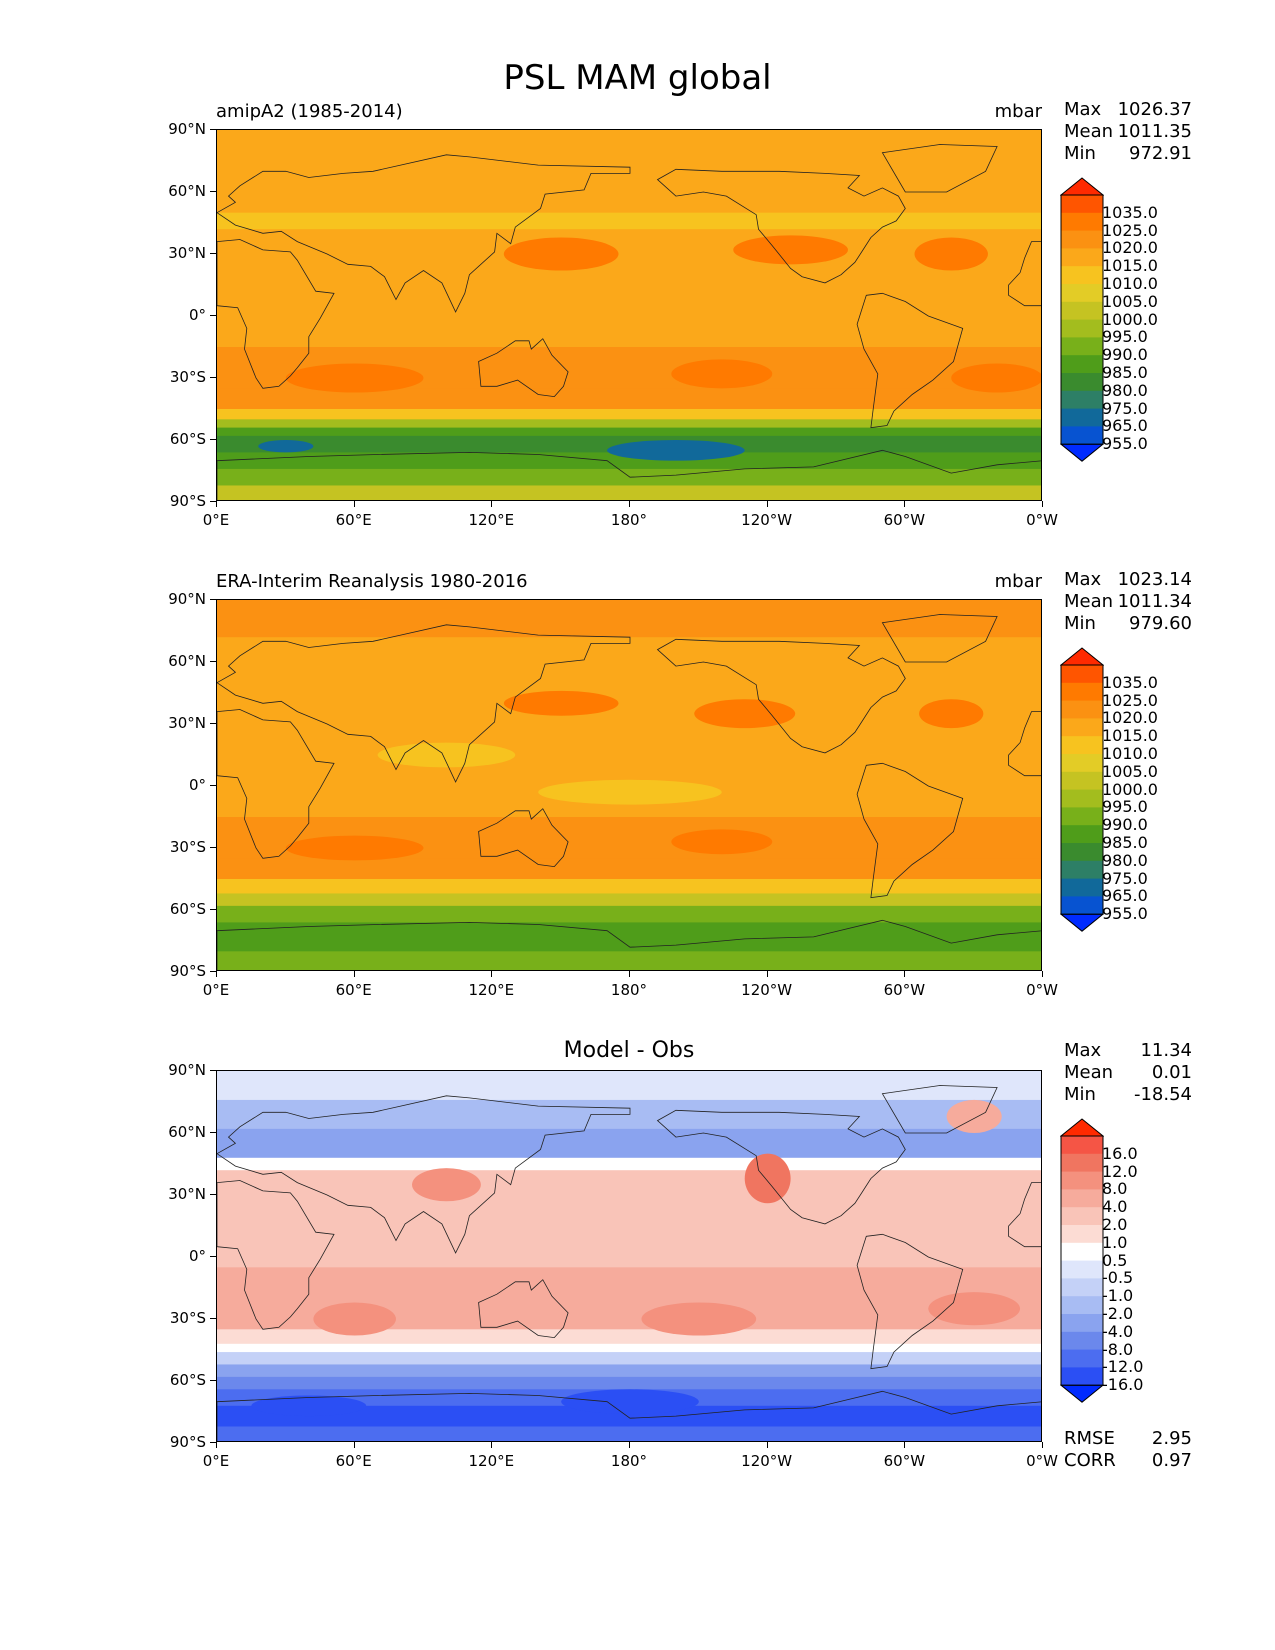  I want to click on colorbar-label: -2.0, so click(1118, 1313).